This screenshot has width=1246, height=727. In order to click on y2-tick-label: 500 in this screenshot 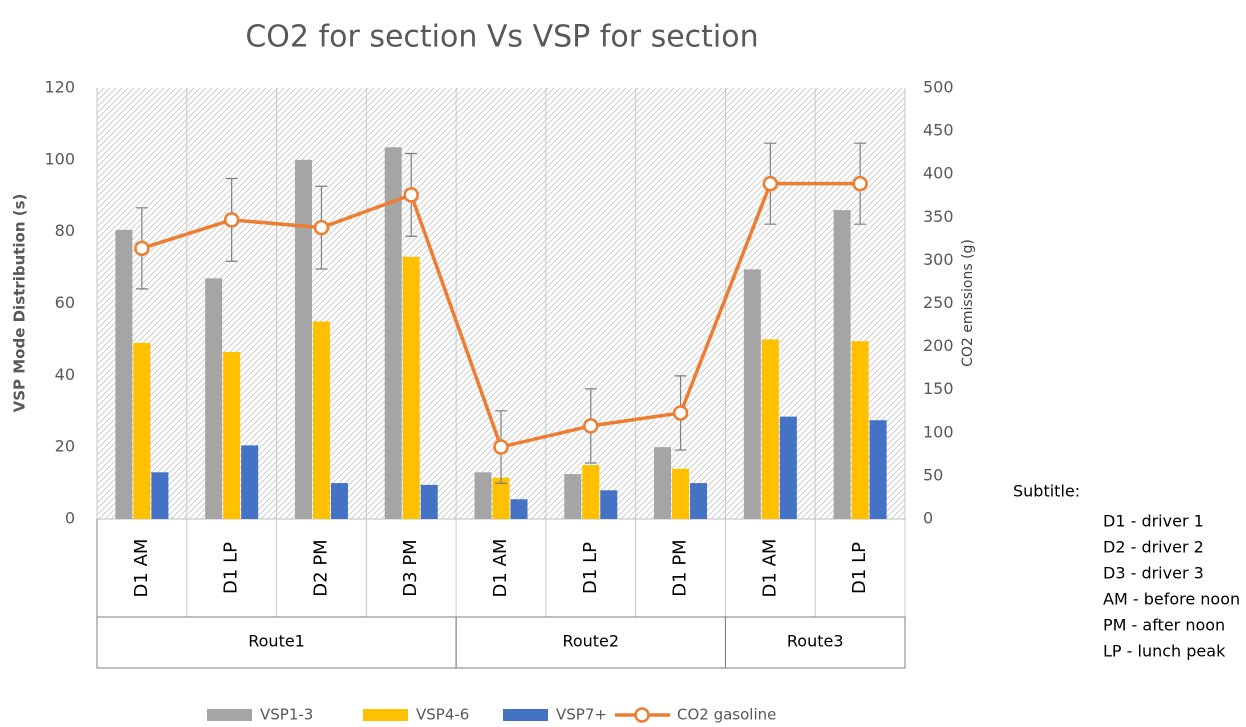, I will do `click(938, 87)`.